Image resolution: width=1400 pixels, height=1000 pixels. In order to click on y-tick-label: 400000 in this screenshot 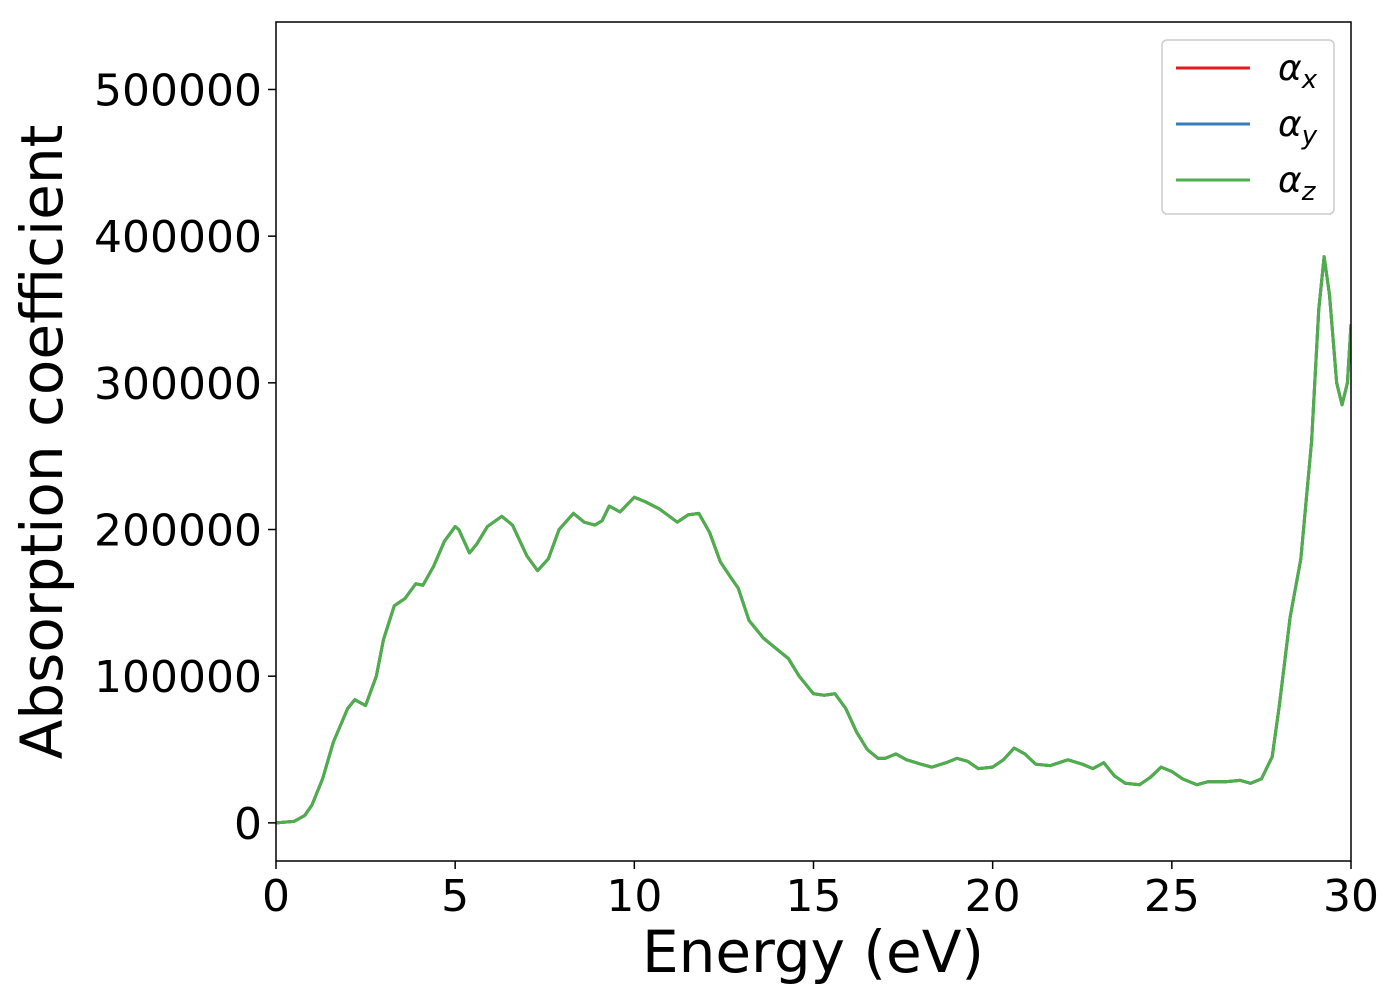, I will do `click(178, 237)`.